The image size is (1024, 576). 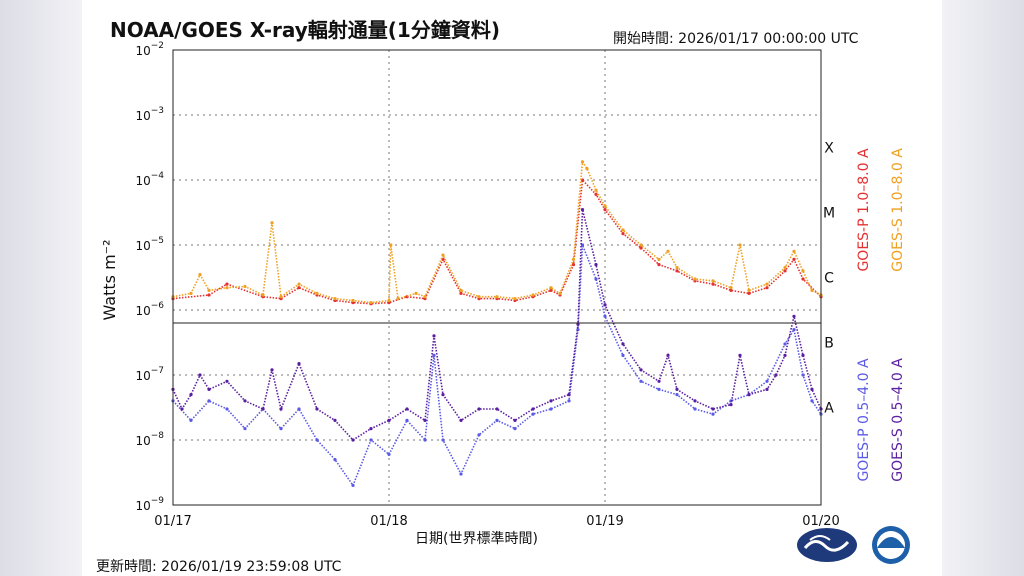 I want to click on y-tick-label: 10⁻⁸, so click(x=149, y=439).